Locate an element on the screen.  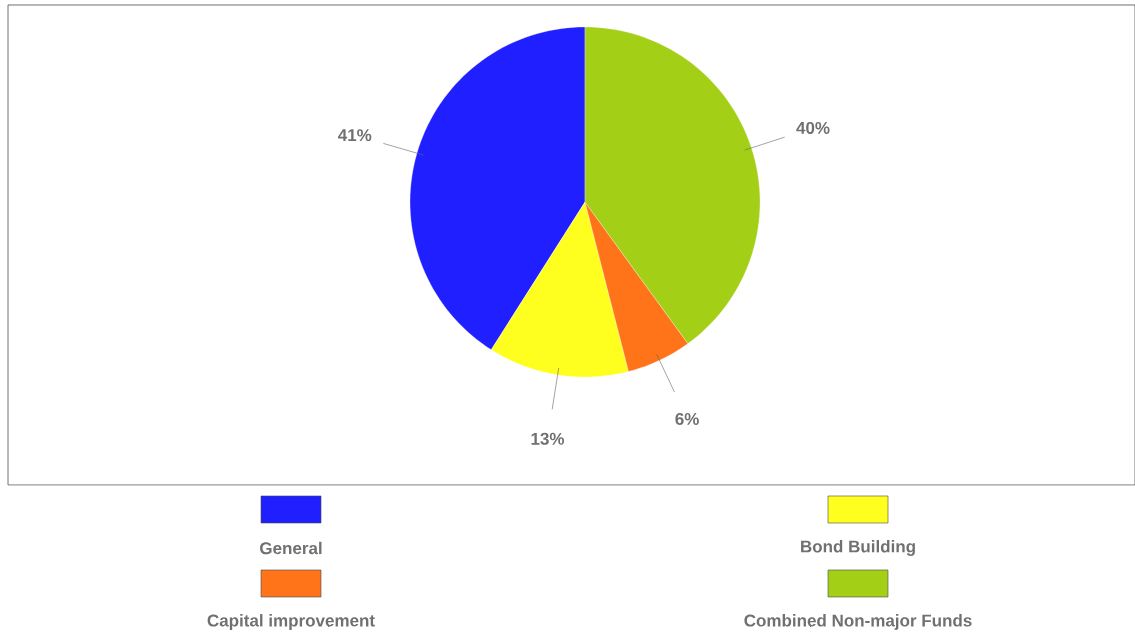
legend-label: Capital improvement is located at coordinates (291, 622).